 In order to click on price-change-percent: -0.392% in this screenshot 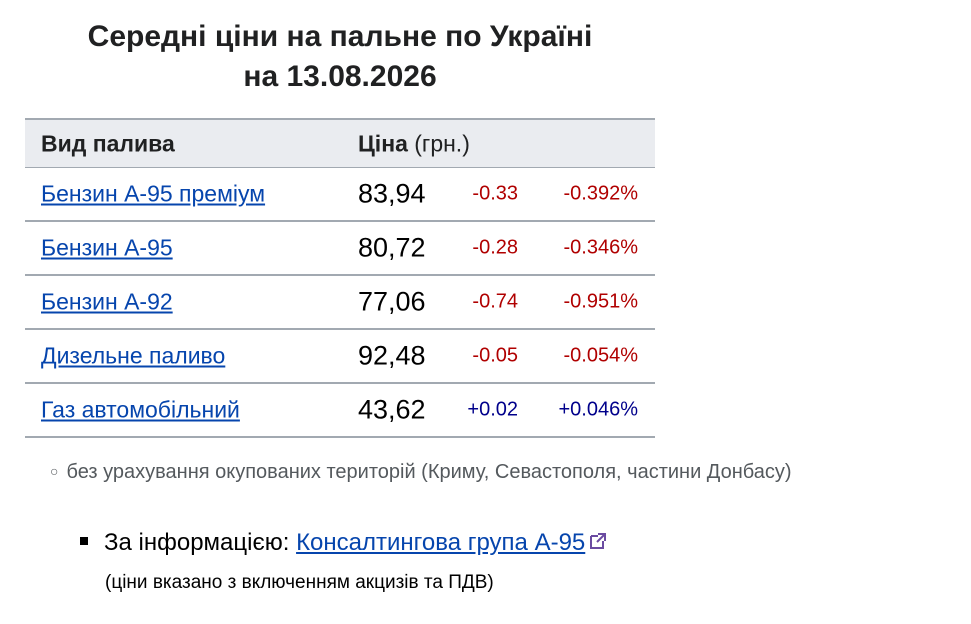, I will do `click(601, 193)`.